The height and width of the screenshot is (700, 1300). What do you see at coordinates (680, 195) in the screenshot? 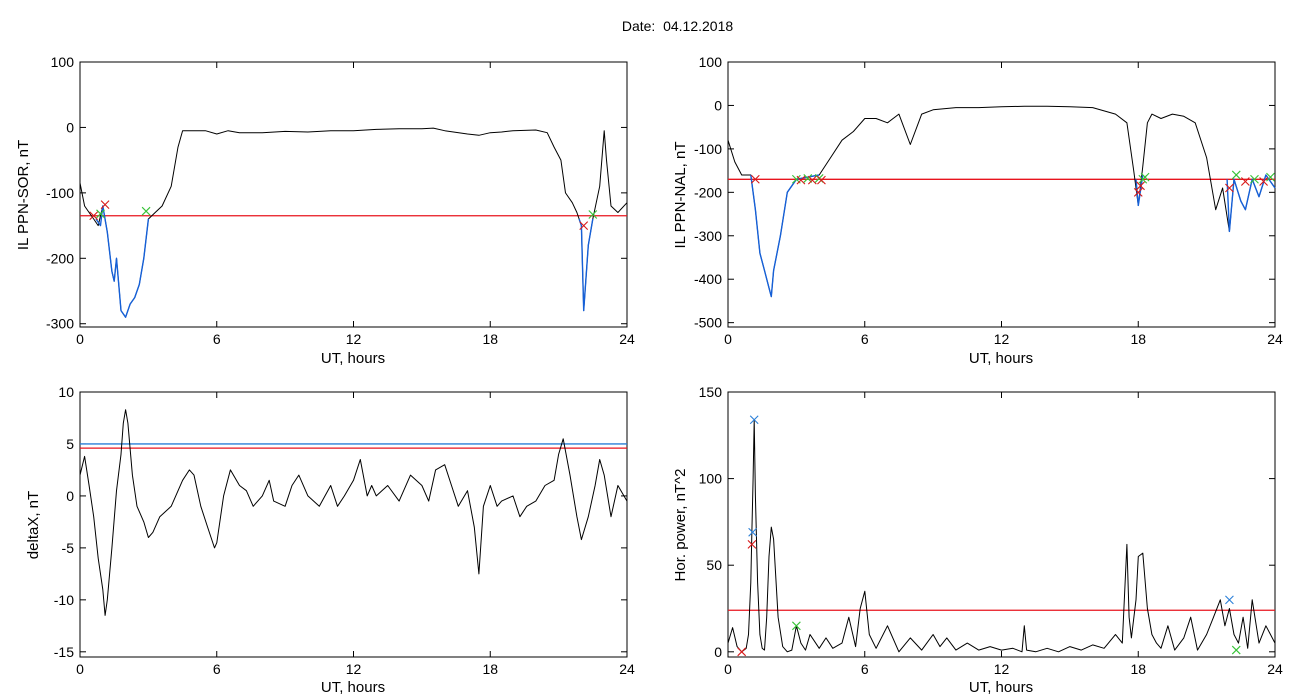
I see `y-axis-label: IL PPN-NAL, nT` at bounding box center [680, 195].